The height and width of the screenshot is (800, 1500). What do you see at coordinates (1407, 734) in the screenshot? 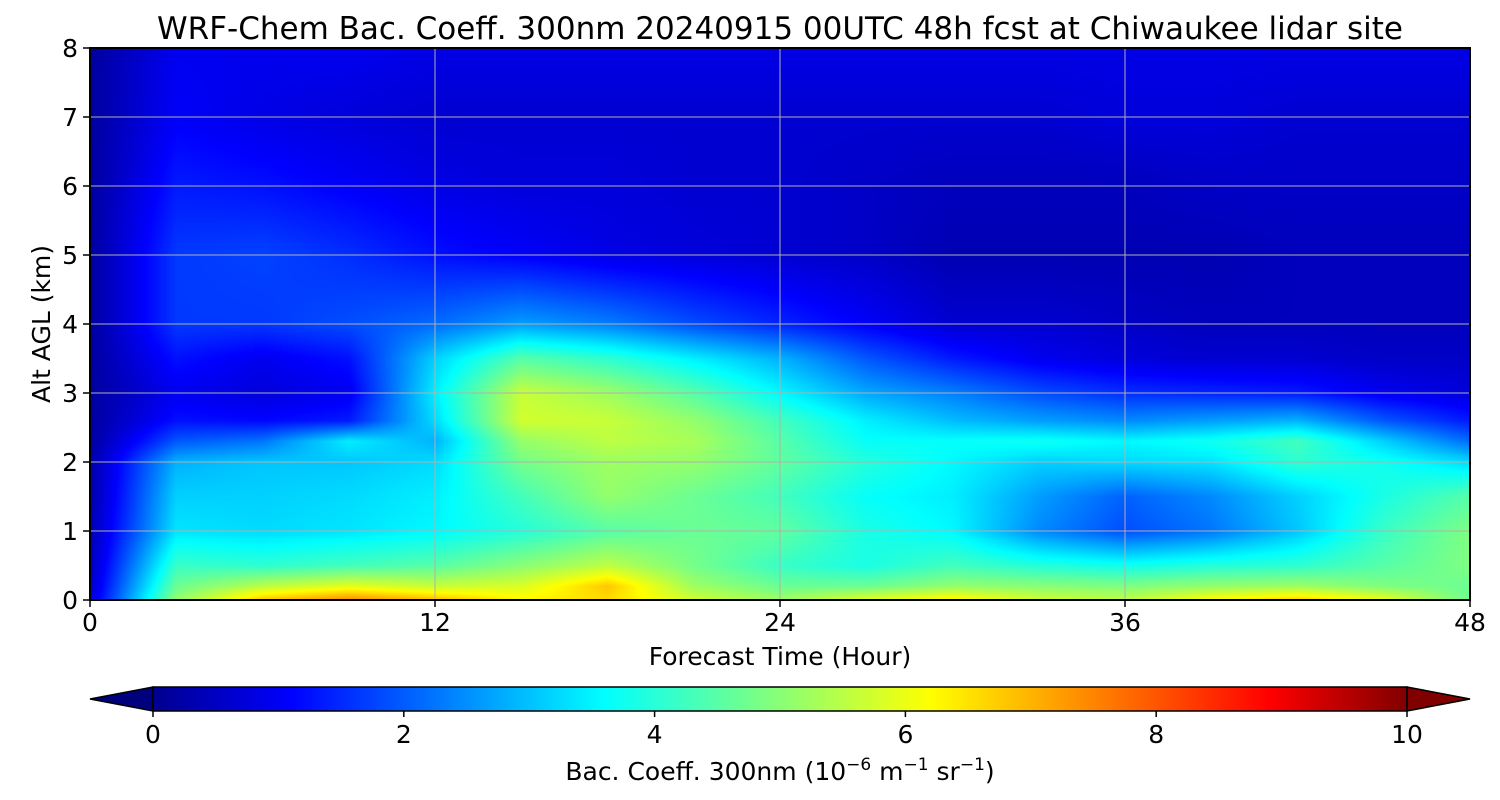
I see `colorbar-tick-label: 10` at bounding box center [1407, 734].